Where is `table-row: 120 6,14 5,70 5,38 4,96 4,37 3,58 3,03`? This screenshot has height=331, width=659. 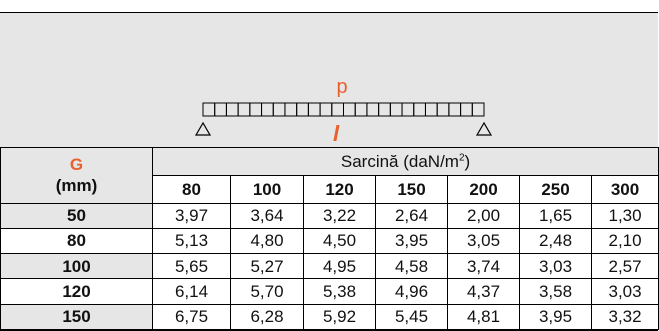 table-row: 120 6,14 5,70 5,38 4,96 4,37 3,58 3,03 is located at coordinates (329, 291).